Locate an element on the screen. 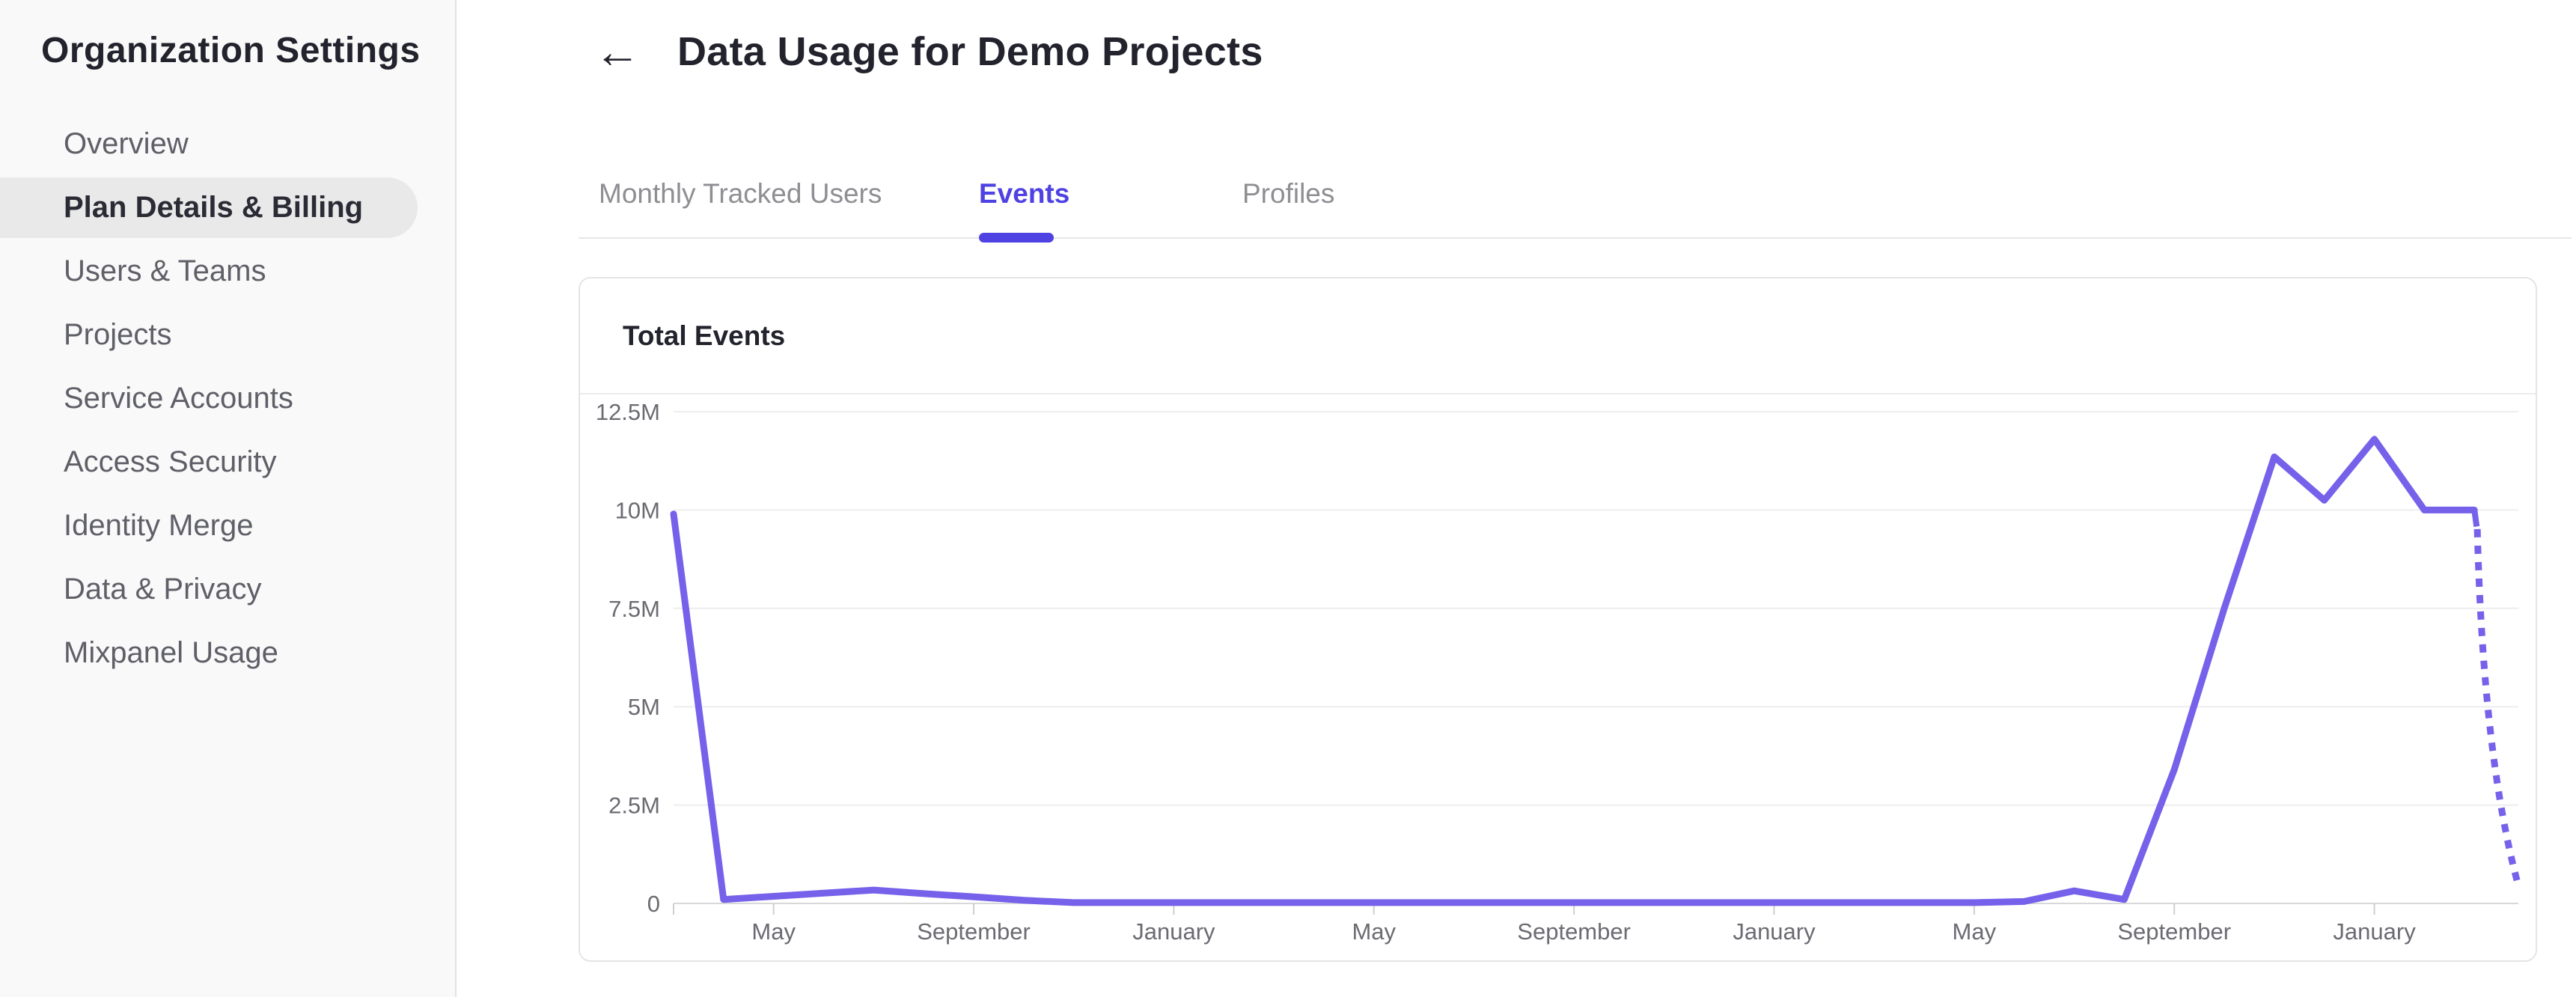 The width and height of the screenshot is (2576, 997). y-axis-tick-label: 7.5M is located at coordinates (634, 609).